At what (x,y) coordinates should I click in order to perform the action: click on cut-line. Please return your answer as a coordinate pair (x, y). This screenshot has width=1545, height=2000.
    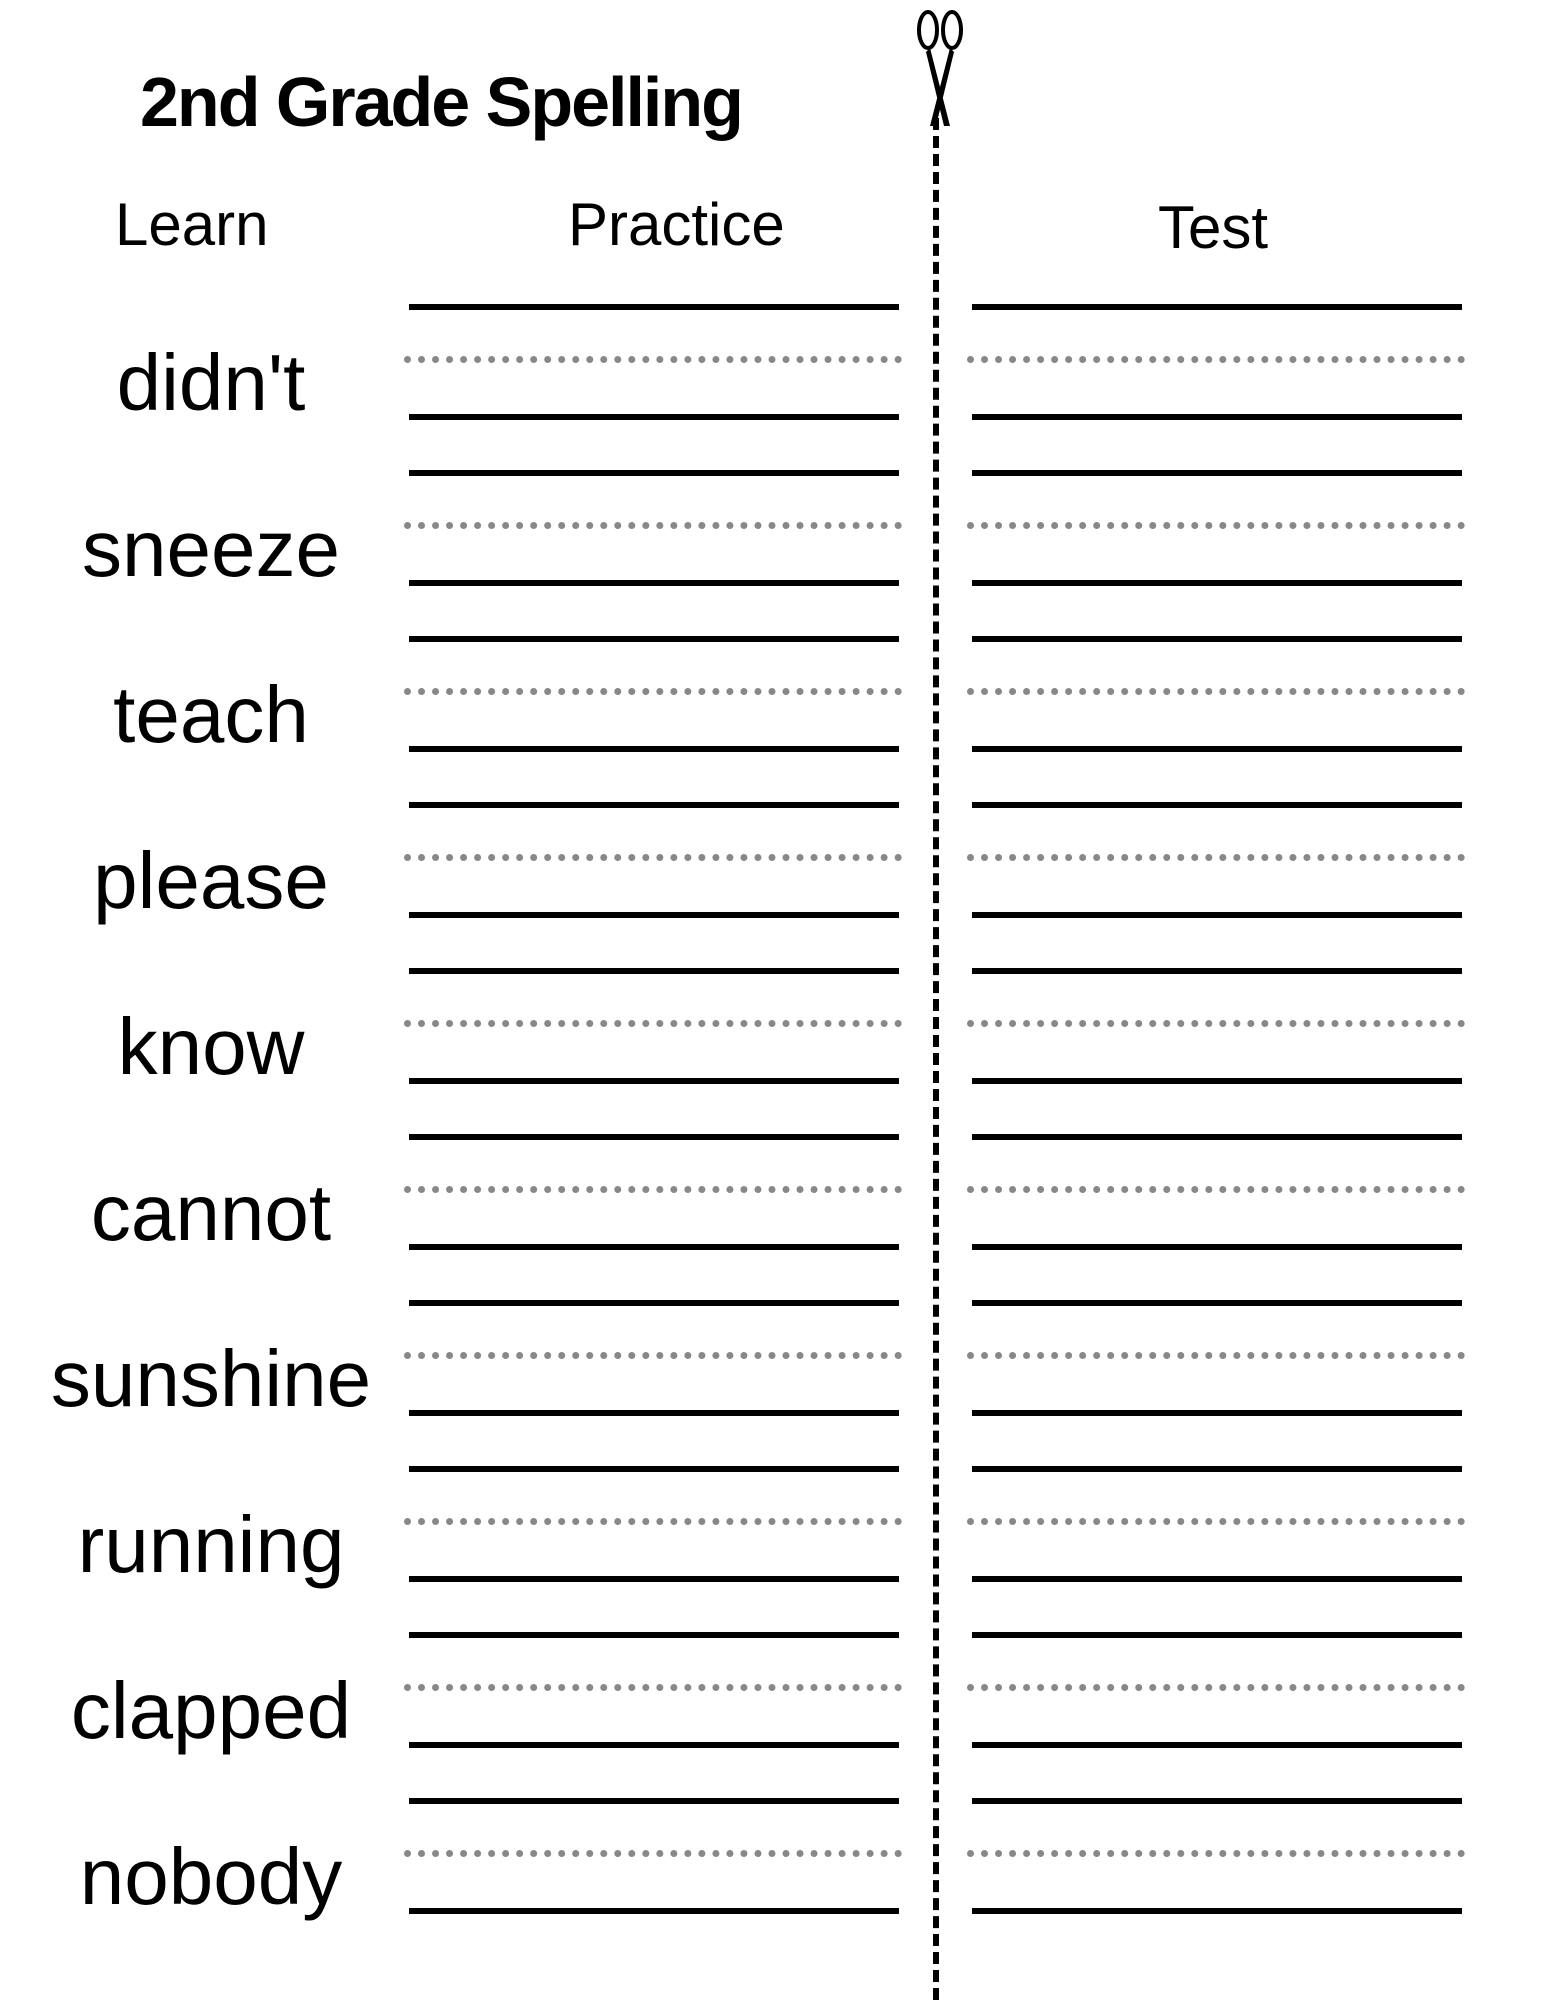
    Looking at the image, I should click on (936, 1059).